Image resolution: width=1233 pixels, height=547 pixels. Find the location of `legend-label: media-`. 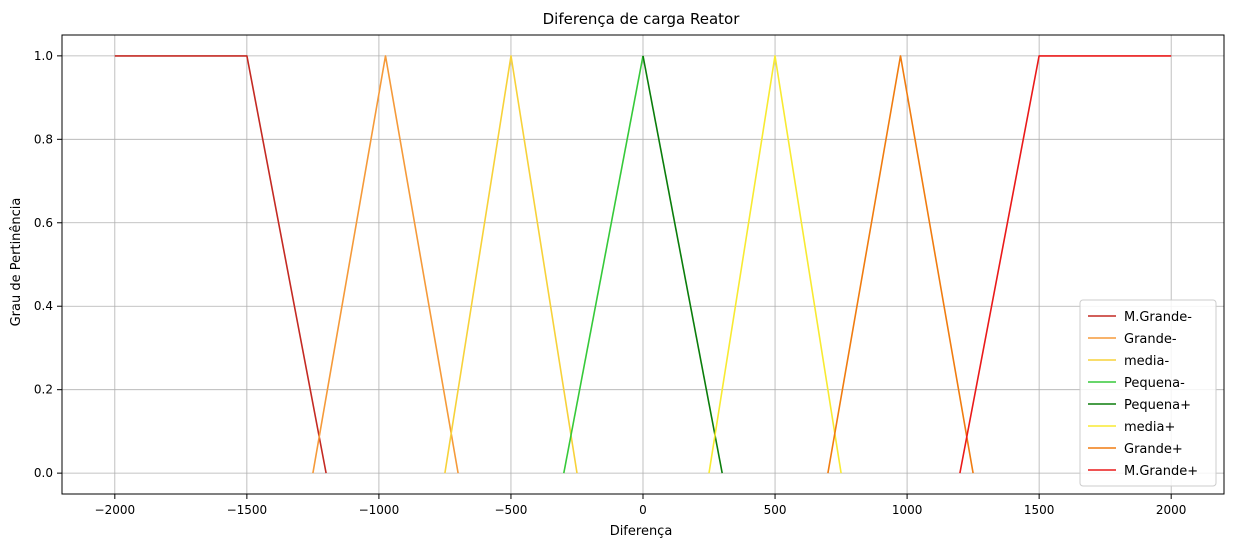

legend-label: media- is located at coordinates (1146, 361).